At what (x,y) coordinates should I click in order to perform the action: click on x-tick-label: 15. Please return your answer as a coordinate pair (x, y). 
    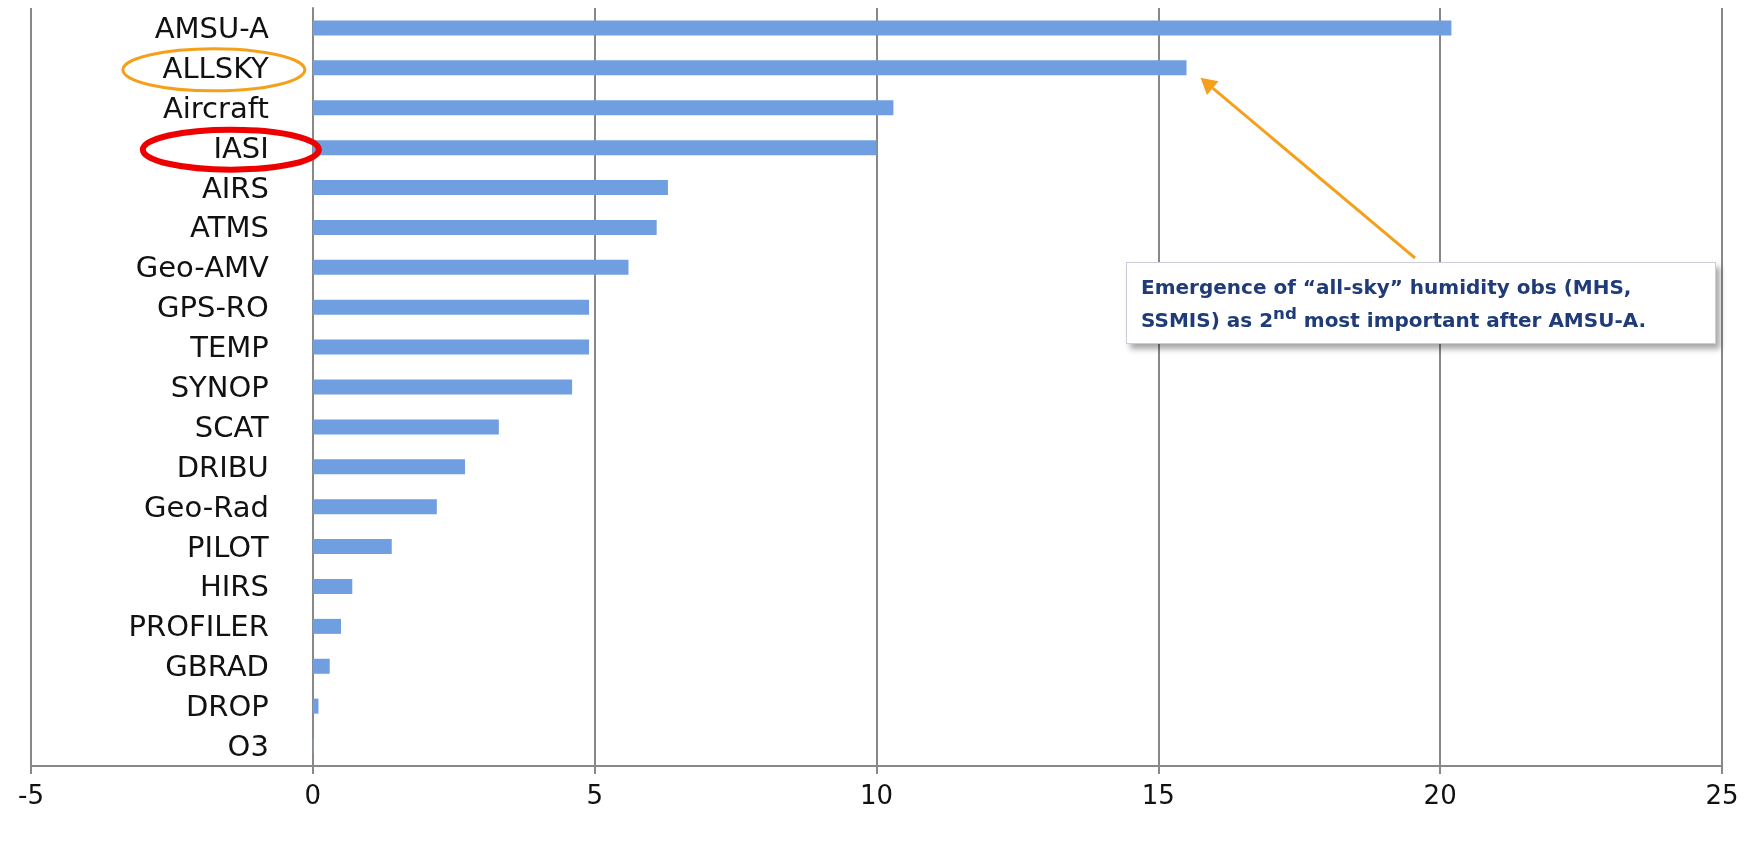
    Looking at the image, I should click on (1158, 795).